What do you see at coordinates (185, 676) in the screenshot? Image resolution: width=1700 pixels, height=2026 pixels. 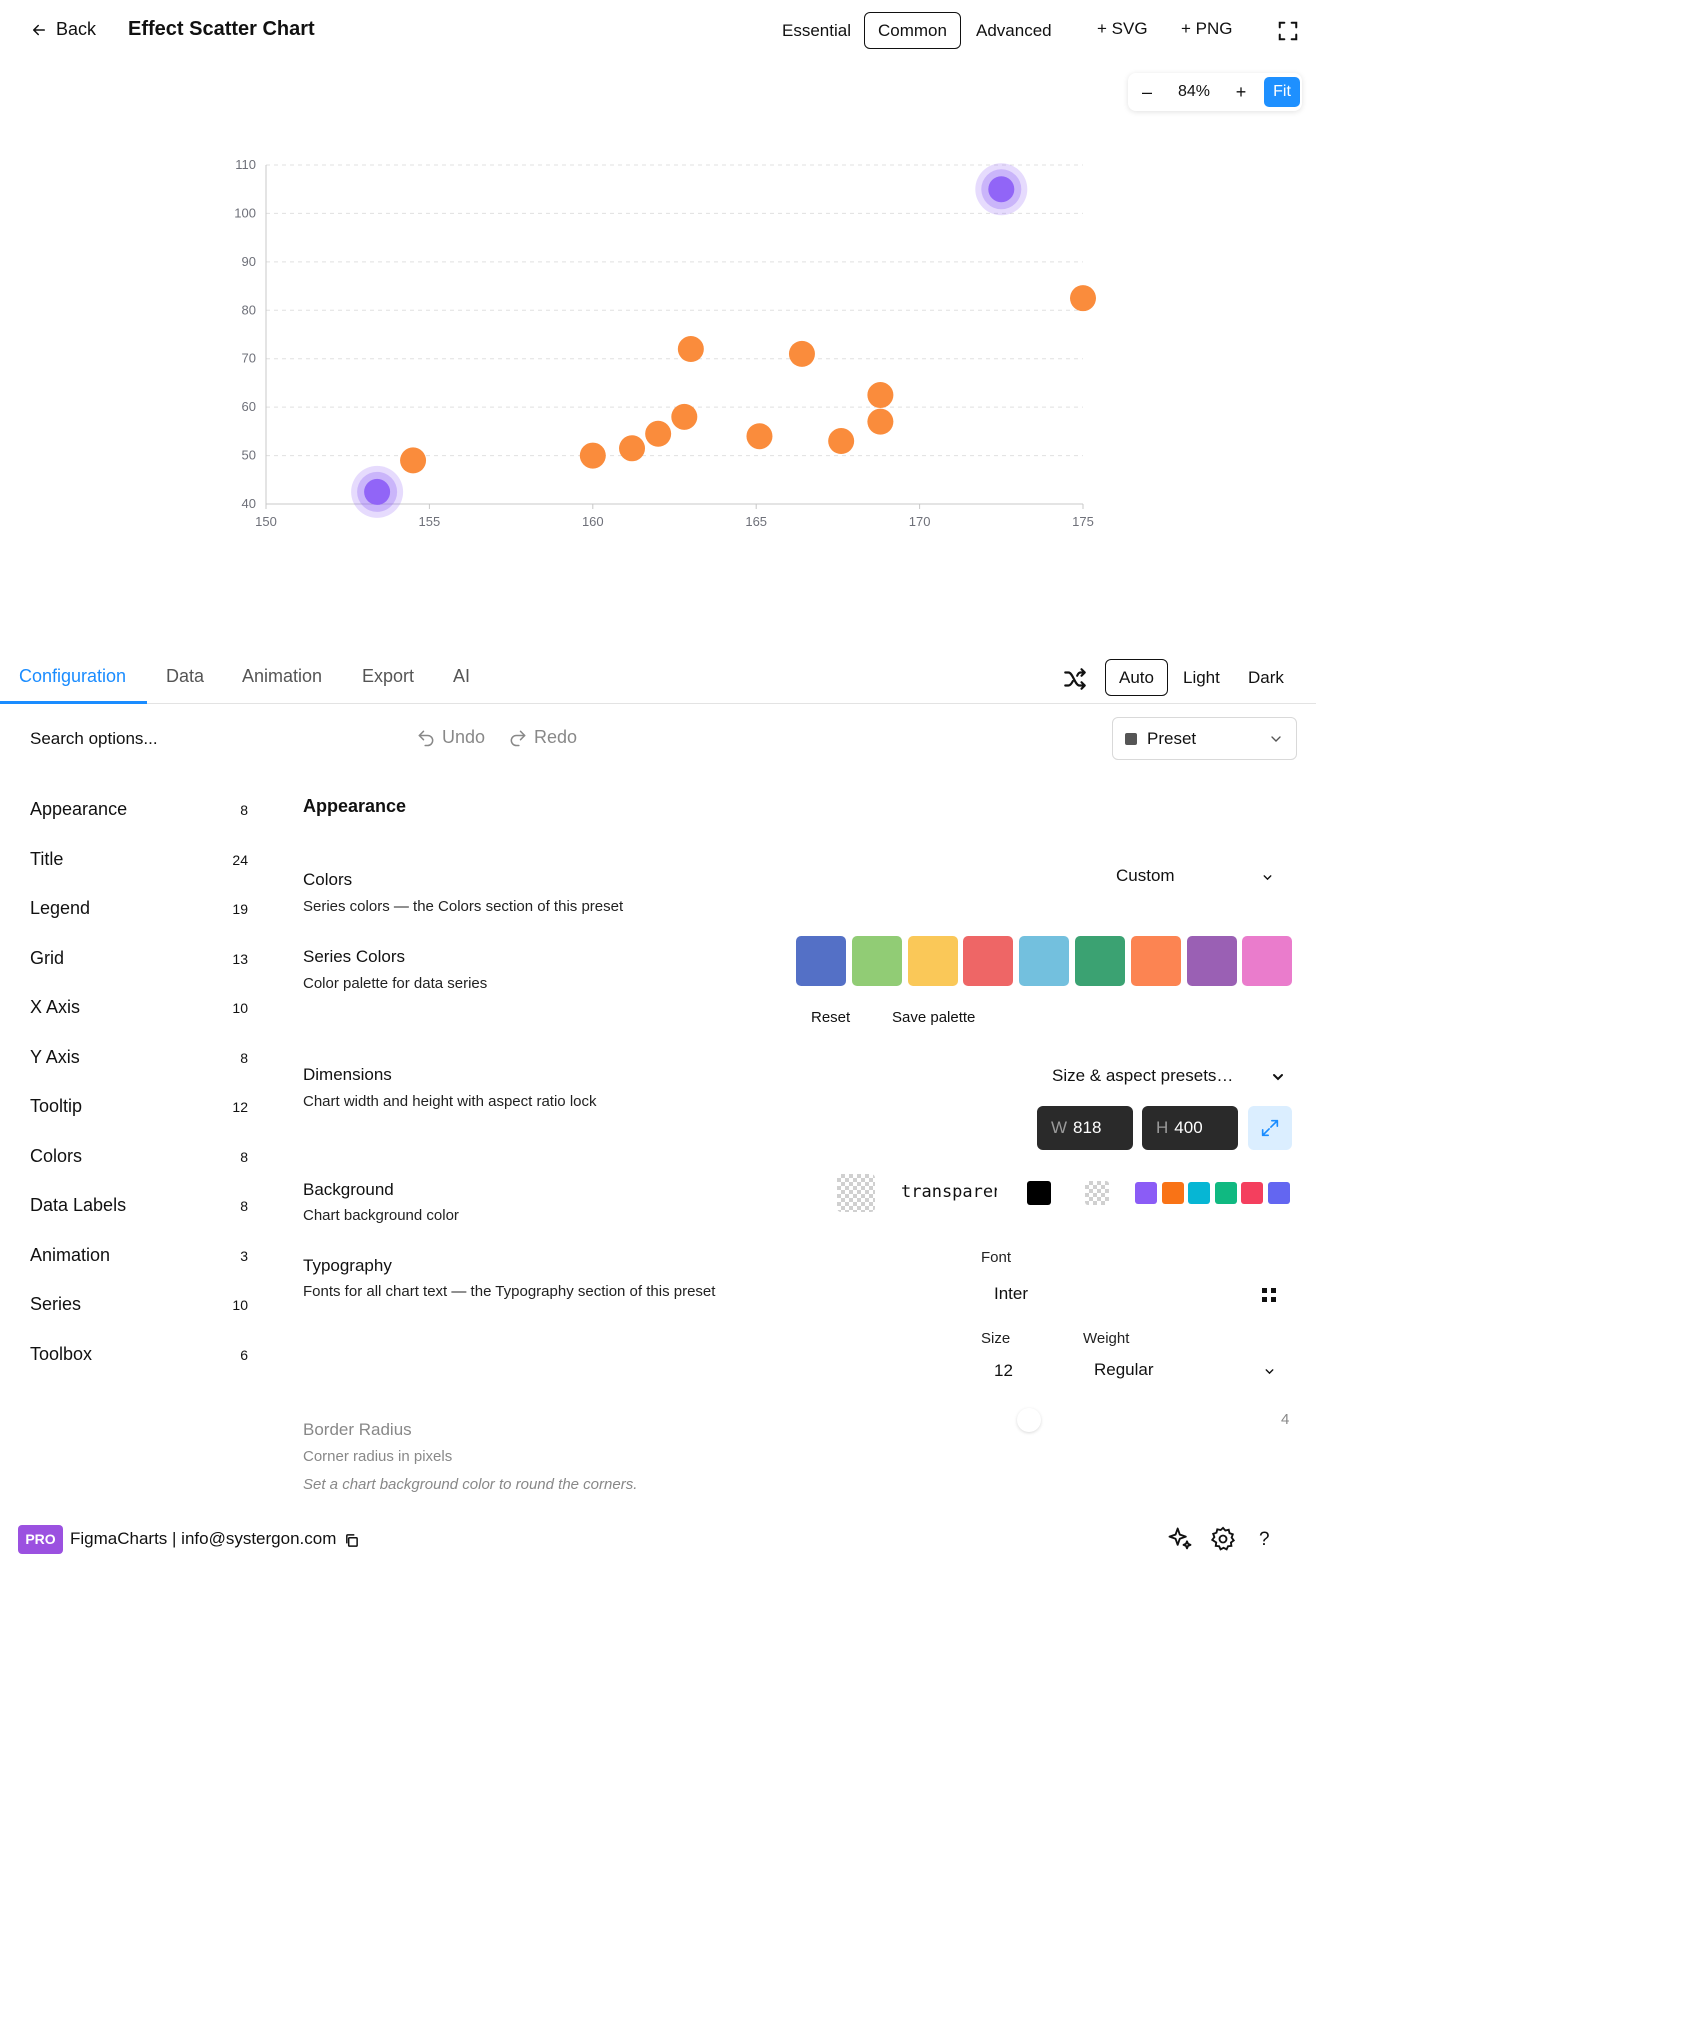 I see `tab-data: Data` at bounding box center [185, 676].